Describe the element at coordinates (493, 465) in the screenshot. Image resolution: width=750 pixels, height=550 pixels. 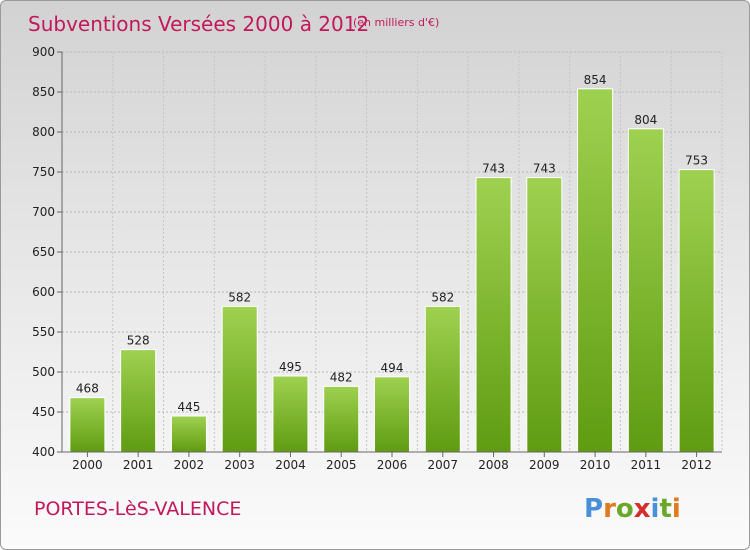
I see `x-tick-label: 2008` at that location.